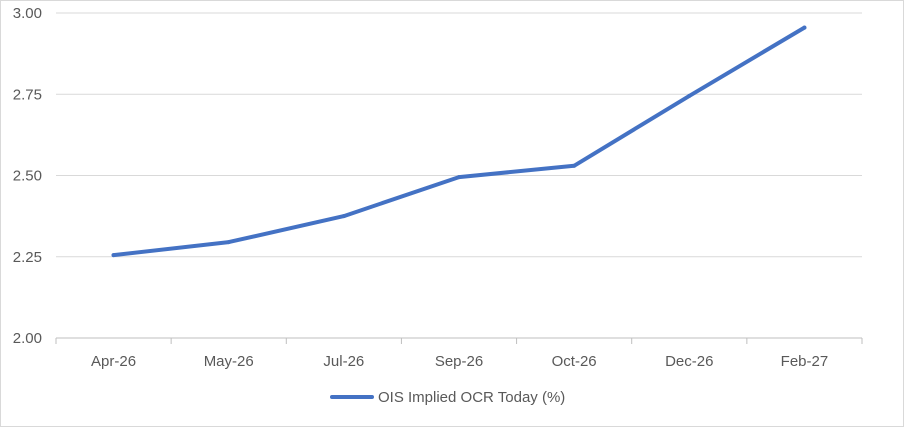  Describe the element at coordinates (229, 361) in the screenshot. I see `x-tick-label: May-26` at that location.